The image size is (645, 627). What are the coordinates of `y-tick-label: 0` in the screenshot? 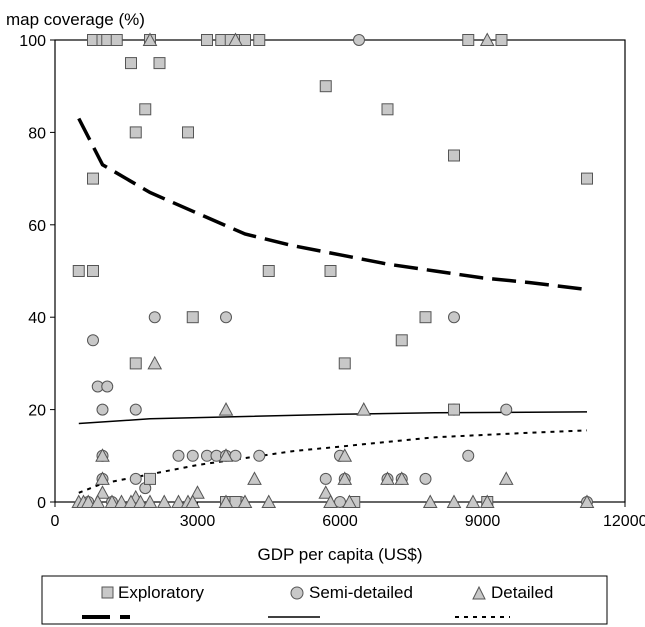 It's located at (41, 503).